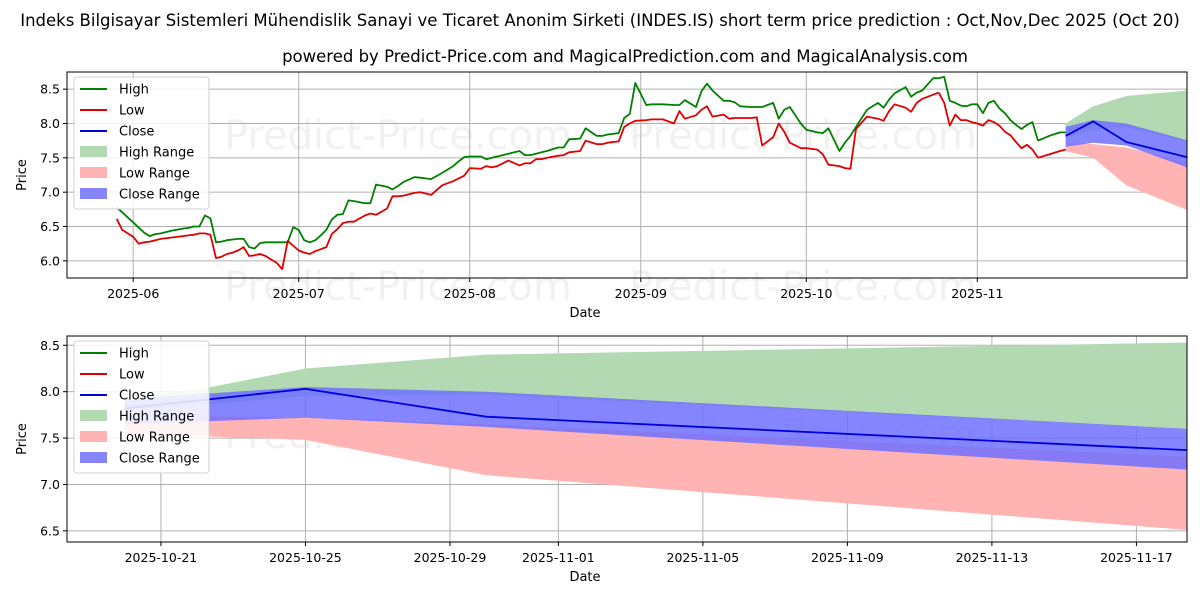 The image size is (1200, 600). Describe the element at coordinates (305, 557) in the screenshot. I see `x-tick-label: 2025-10-25` at that location.